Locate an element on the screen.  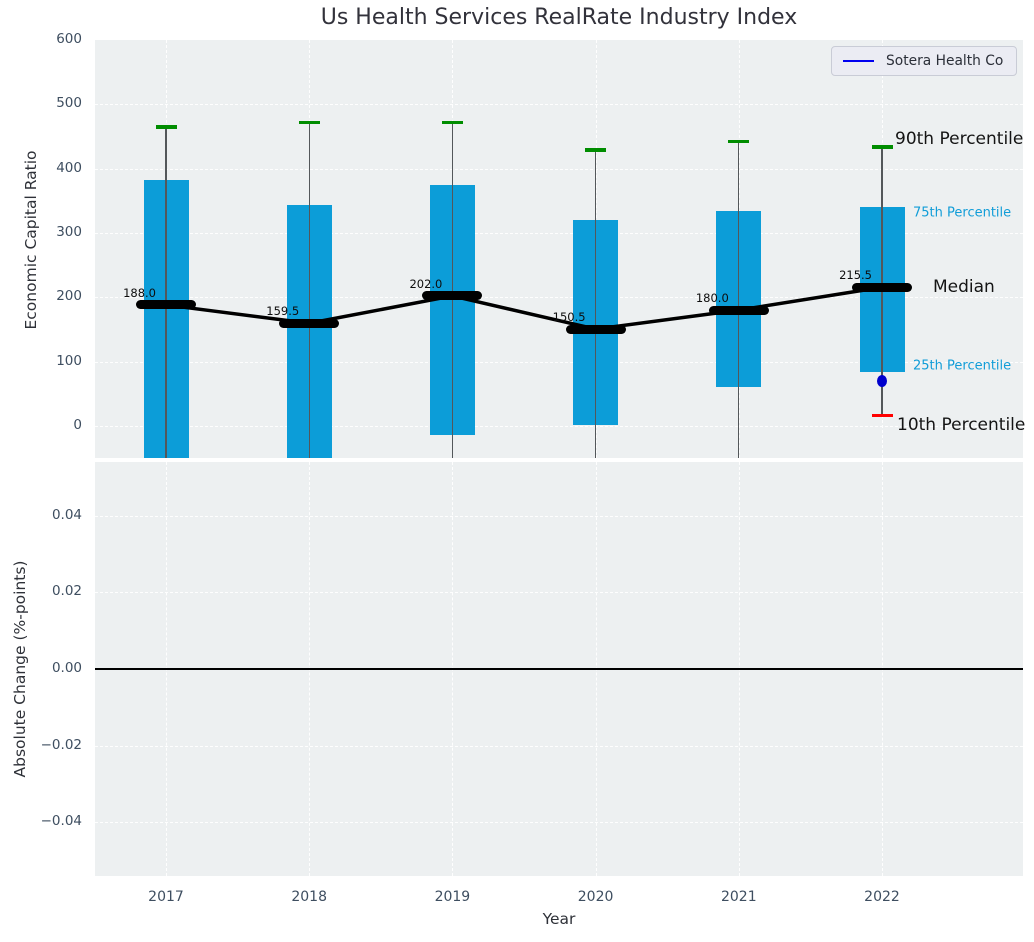
p90-cap-2017 is located at coordinates (166, 127).